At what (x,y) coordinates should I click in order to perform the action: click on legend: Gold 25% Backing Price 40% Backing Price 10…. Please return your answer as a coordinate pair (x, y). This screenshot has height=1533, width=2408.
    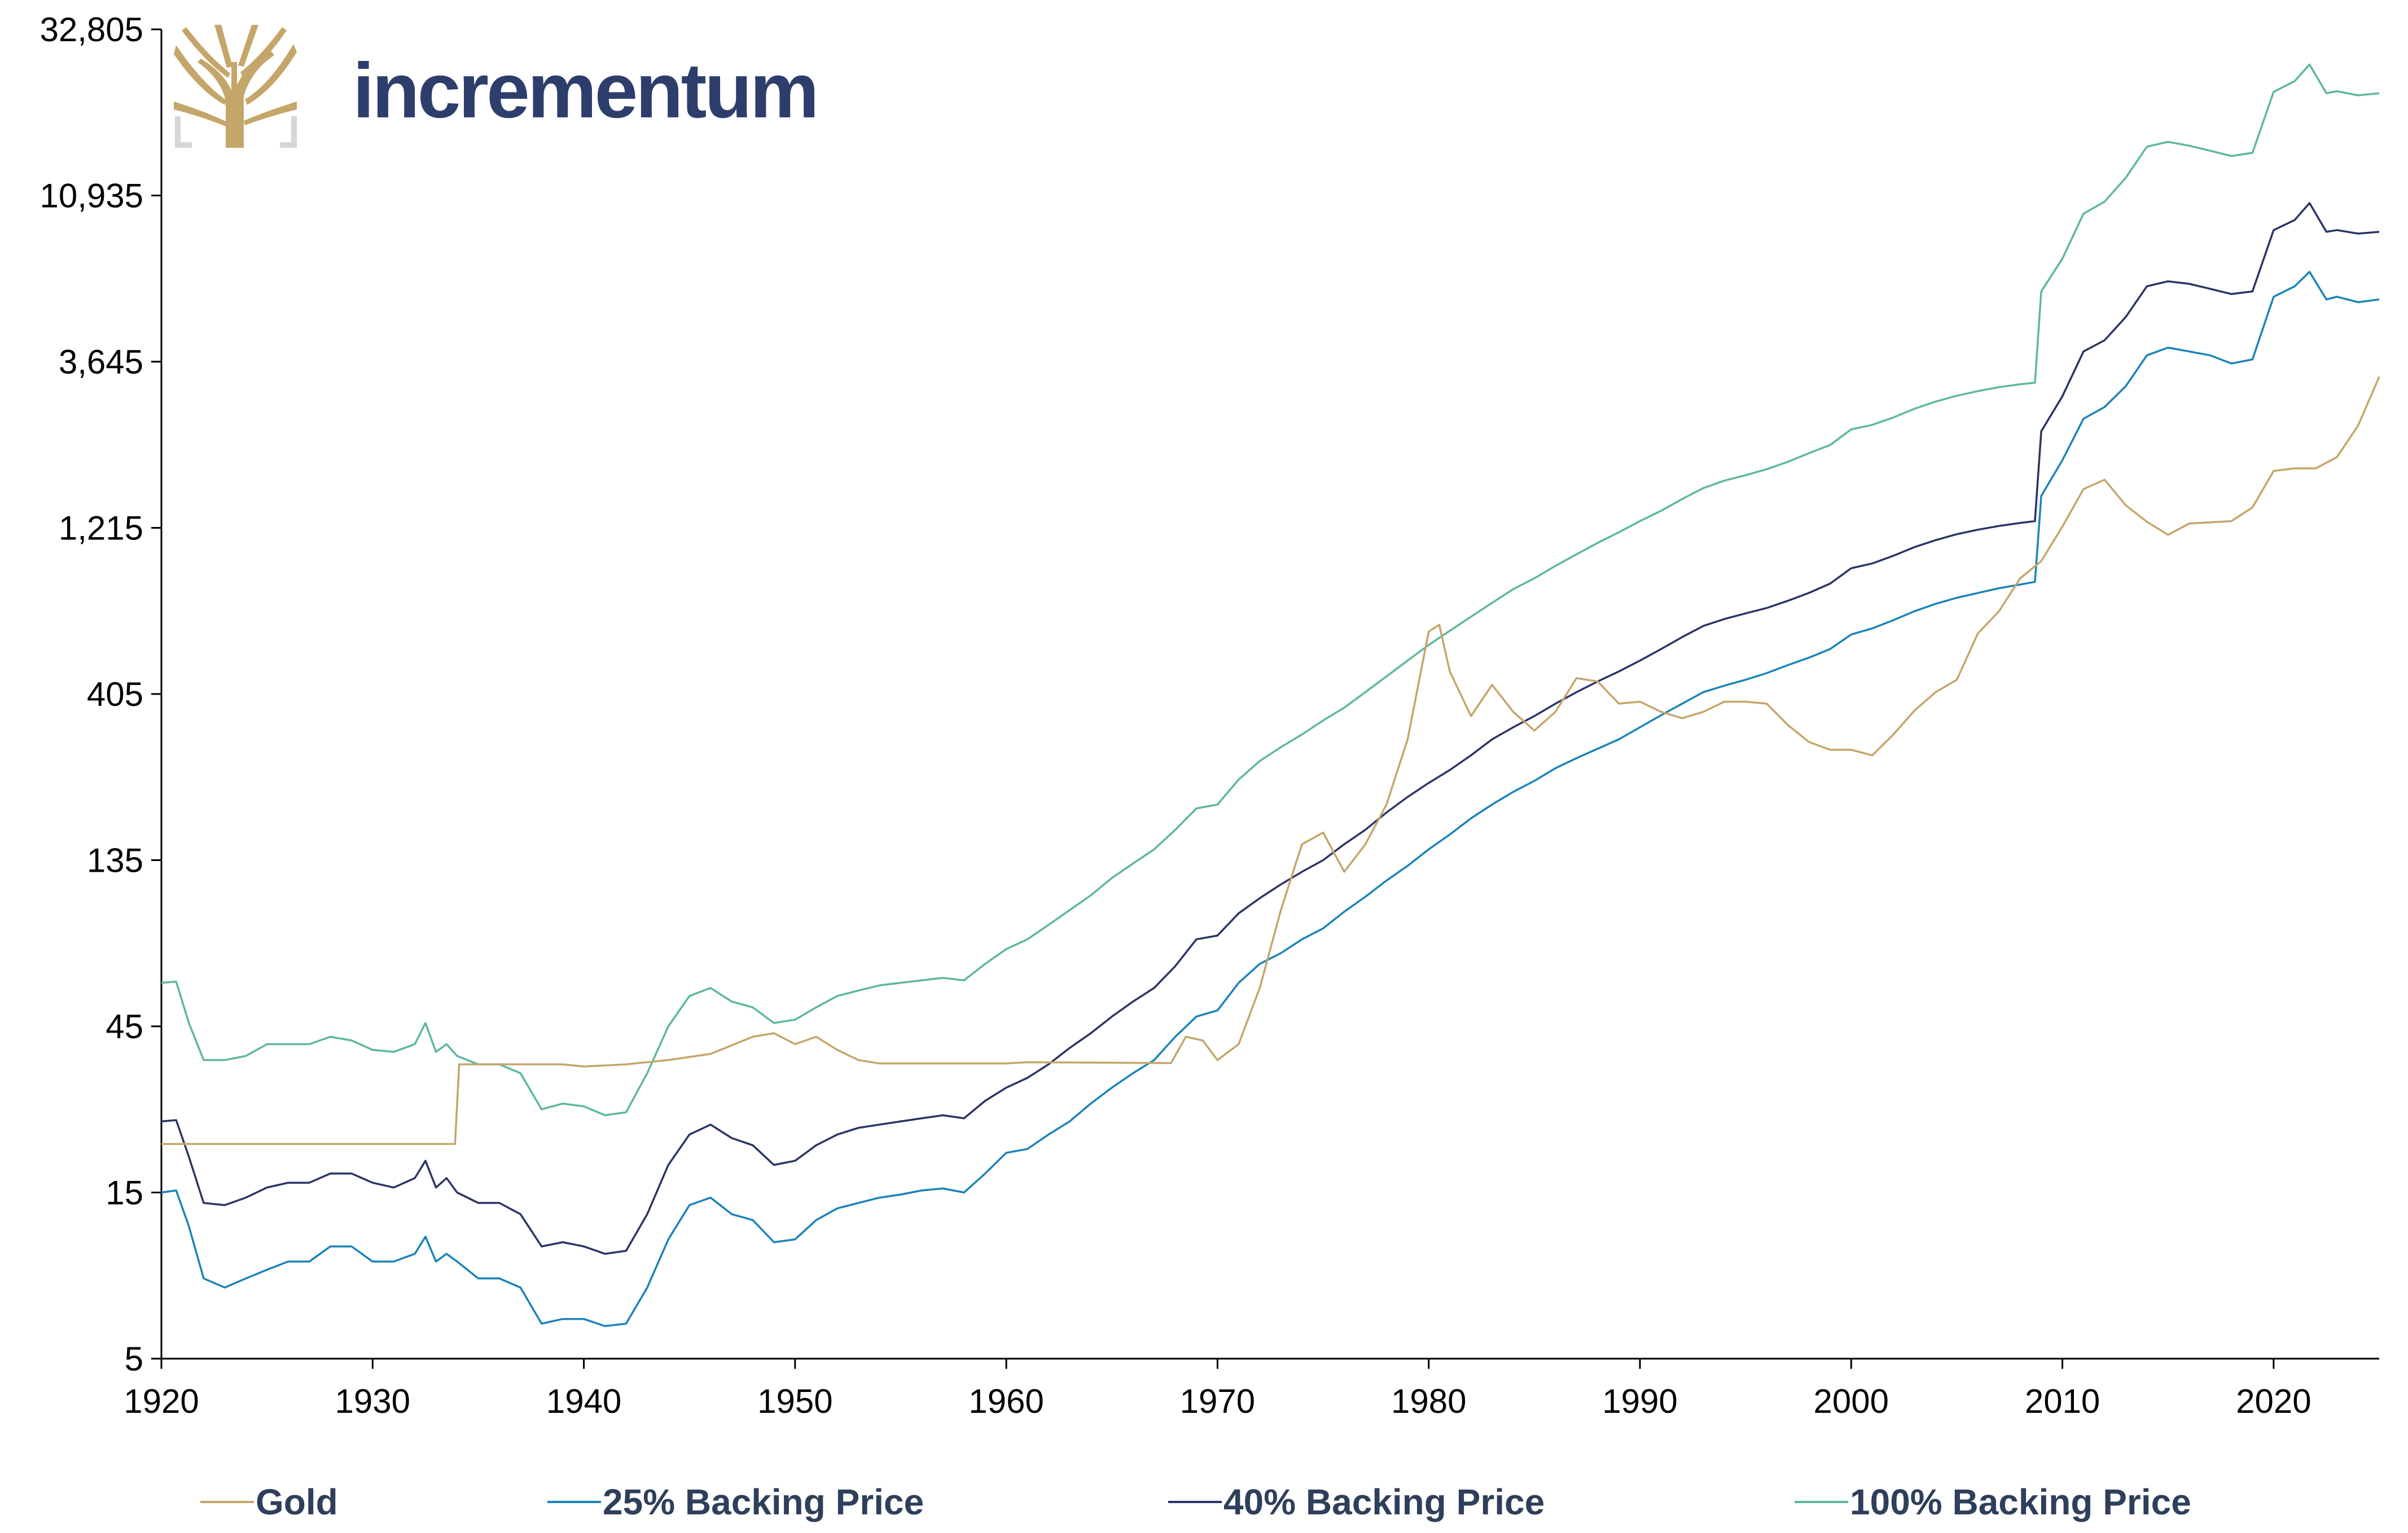
    Looking at the image, I should click on (1196, 1502).